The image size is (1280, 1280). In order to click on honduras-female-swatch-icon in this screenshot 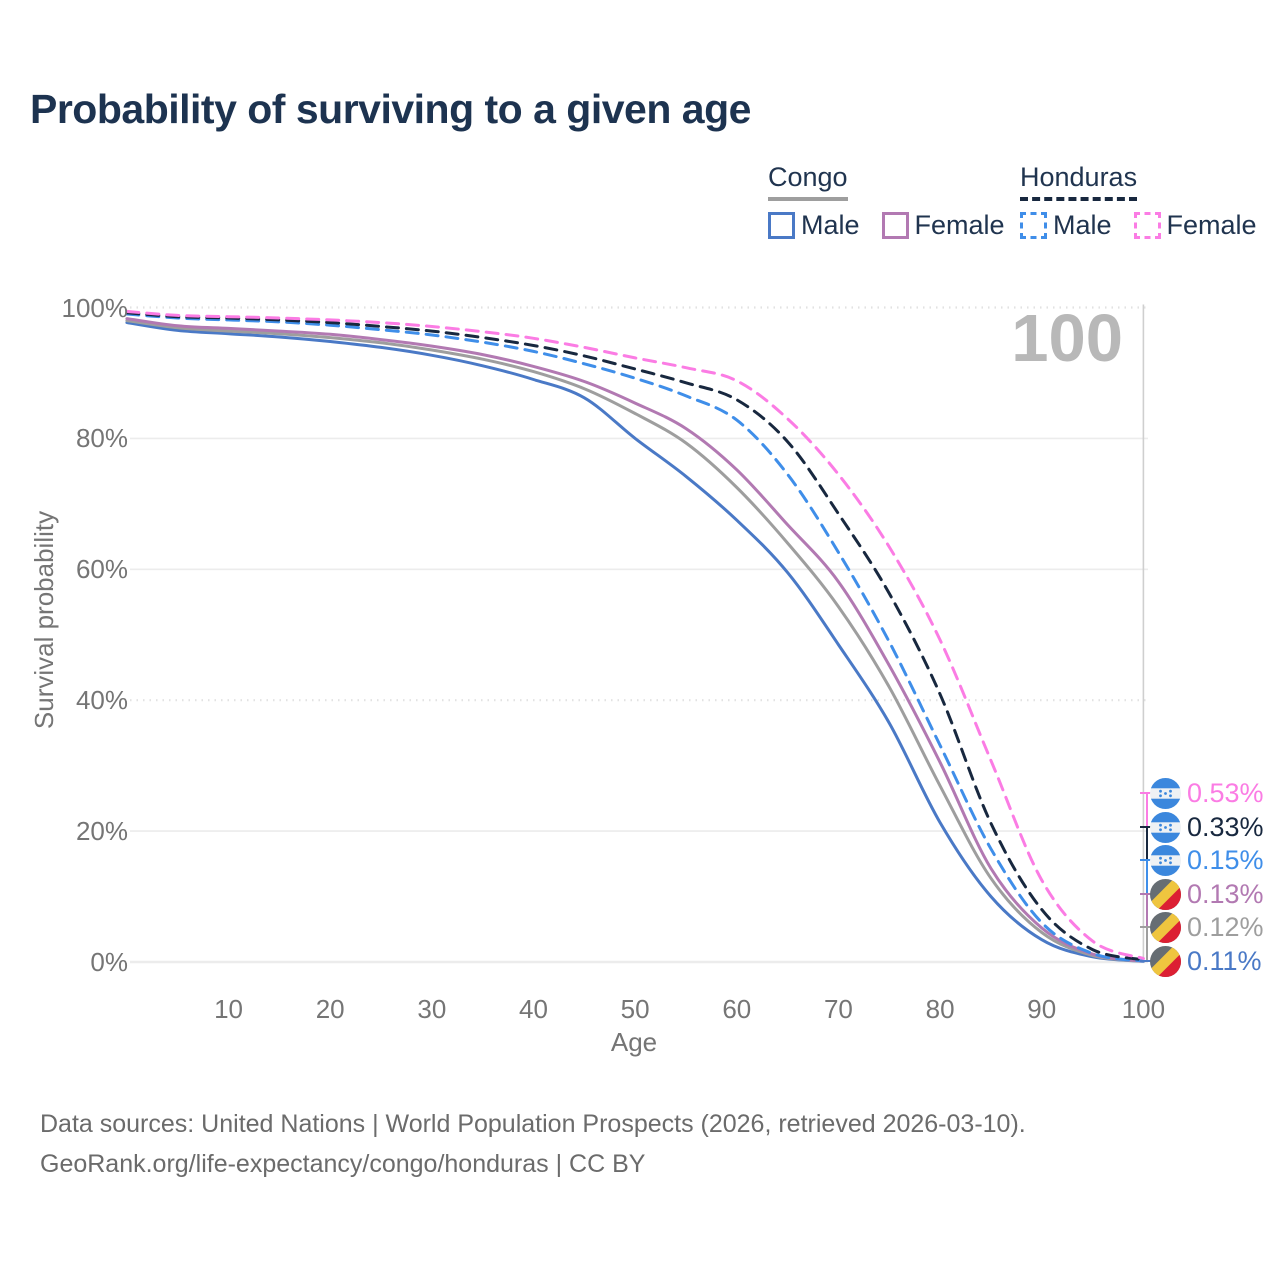, I will do `click(1147, 225)`.